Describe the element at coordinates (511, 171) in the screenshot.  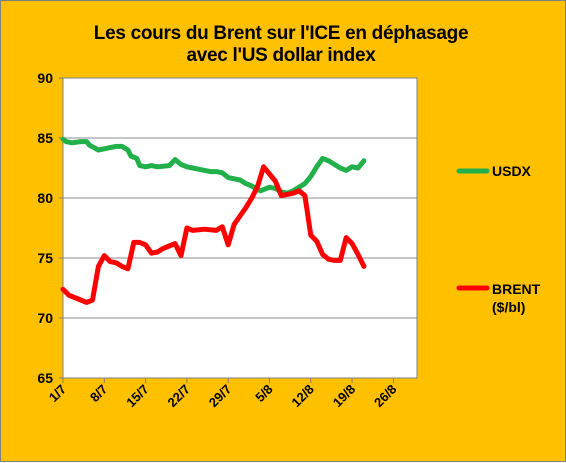
I see `legend-usdx-label: USDX` at that location.